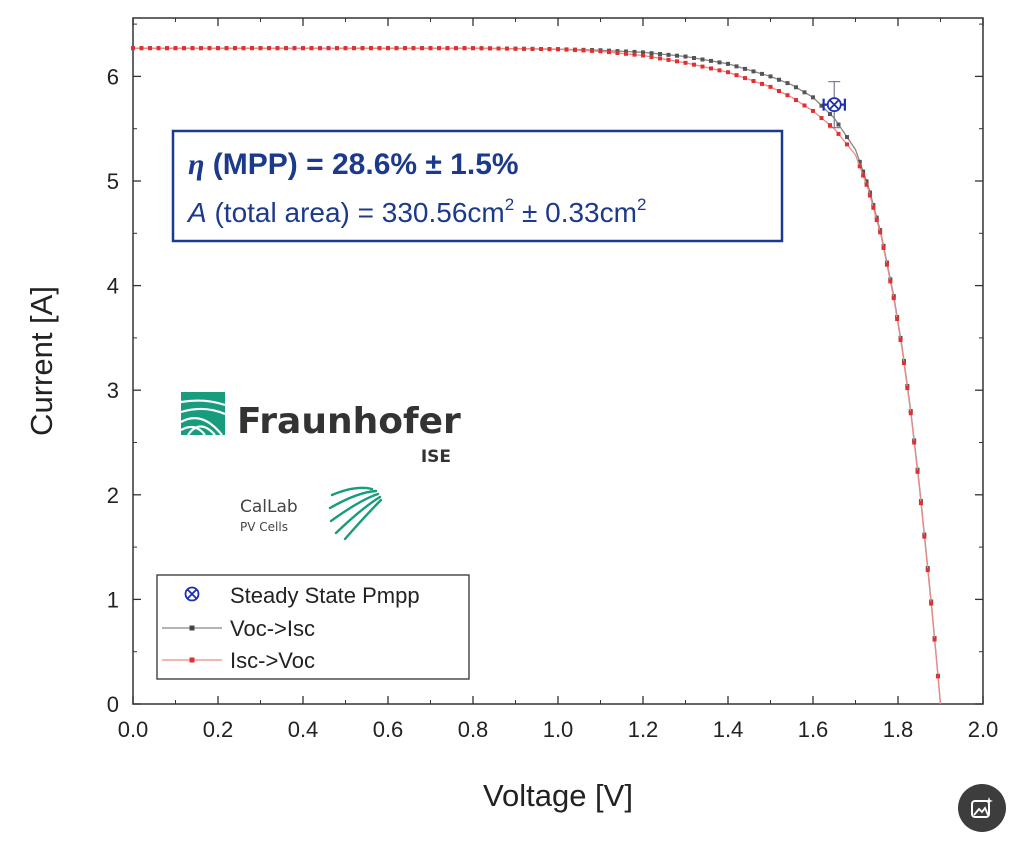 The height and width of the screenshot is (851, 1021). Describe the element at coordinates (192, 660) in the screenshot. I see `legend-isc-voc-swatch` at that location.